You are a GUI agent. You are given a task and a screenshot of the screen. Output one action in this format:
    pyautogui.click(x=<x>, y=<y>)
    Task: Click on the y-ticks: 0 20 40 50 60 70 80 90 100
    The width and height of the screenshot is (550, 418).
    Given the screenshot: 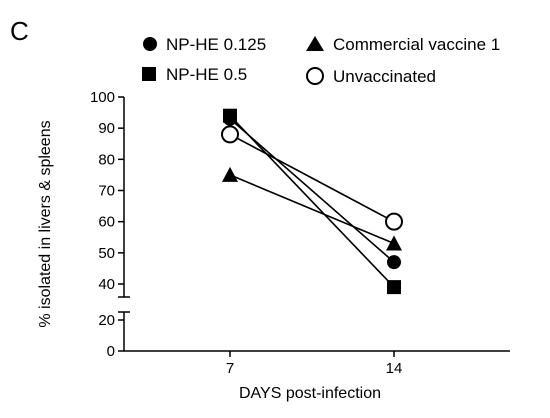 What is the action you would take?
    pyautogui.click(x=107, y=224)
    